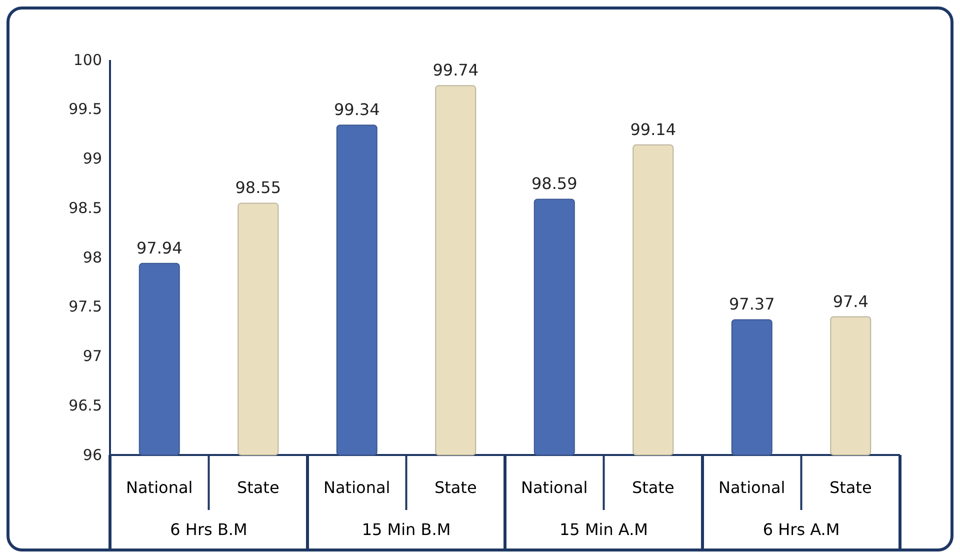 The image size is (960, 558). Describe the element at coordinates (159, 248) in the screenshot. I see `data-label: 97.94` at that location.